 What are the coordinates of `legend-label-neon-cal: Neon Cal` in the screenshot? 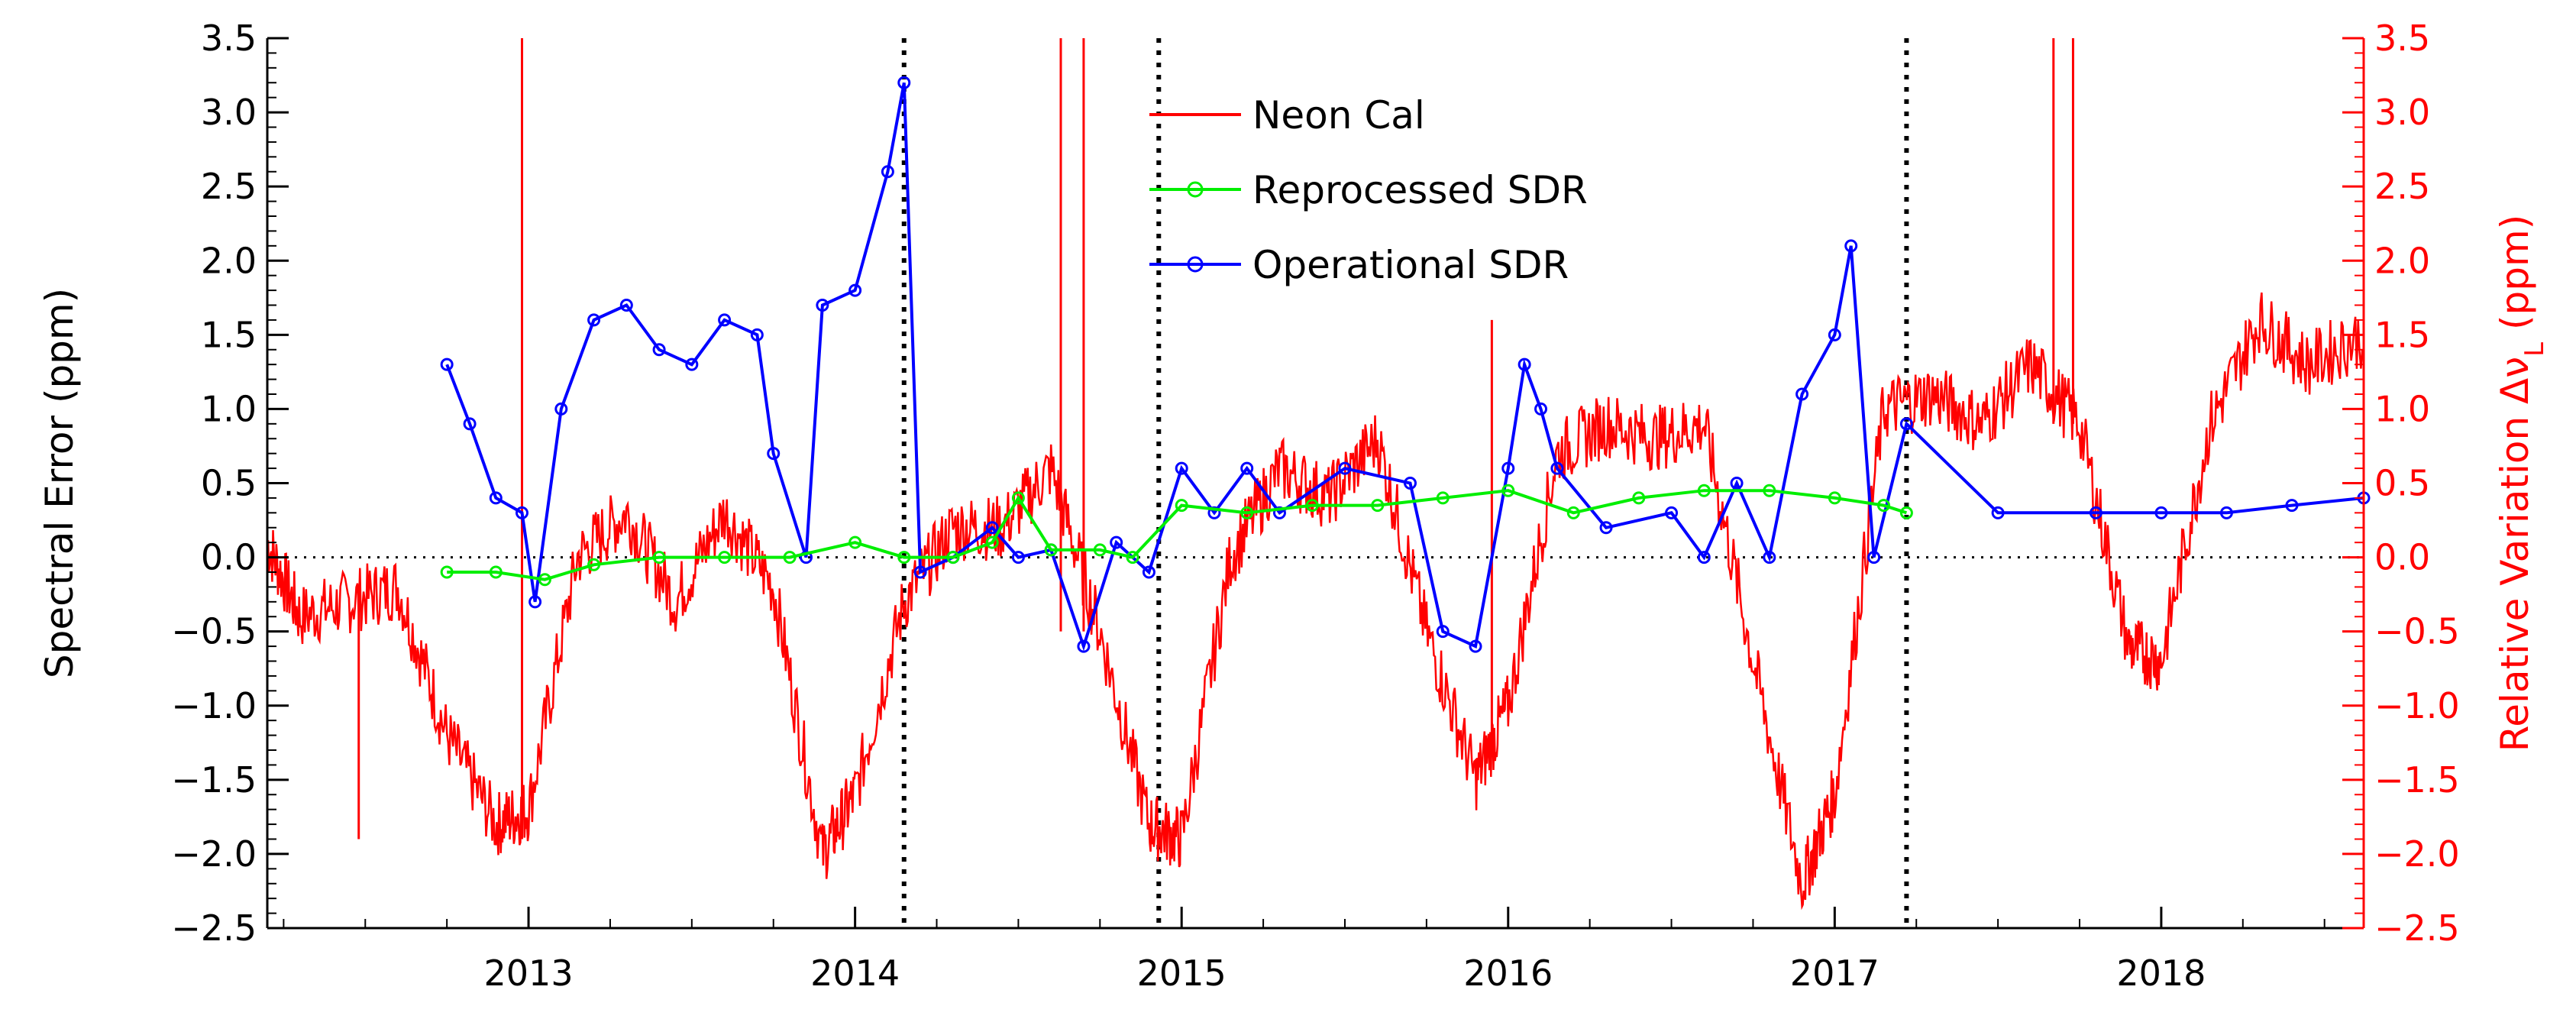 It's located at (1338, 115).